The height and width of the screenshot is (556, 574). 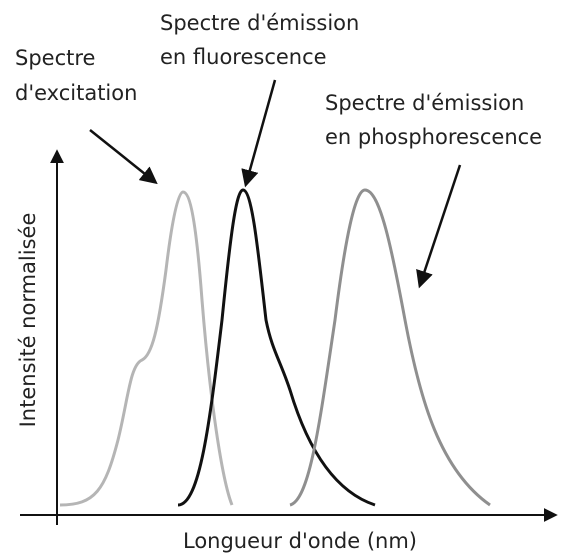 What do you see at coordinates (76, 93) in the screenshot?
I see `label-line: d'excitation` at bounding box center [76, 93].